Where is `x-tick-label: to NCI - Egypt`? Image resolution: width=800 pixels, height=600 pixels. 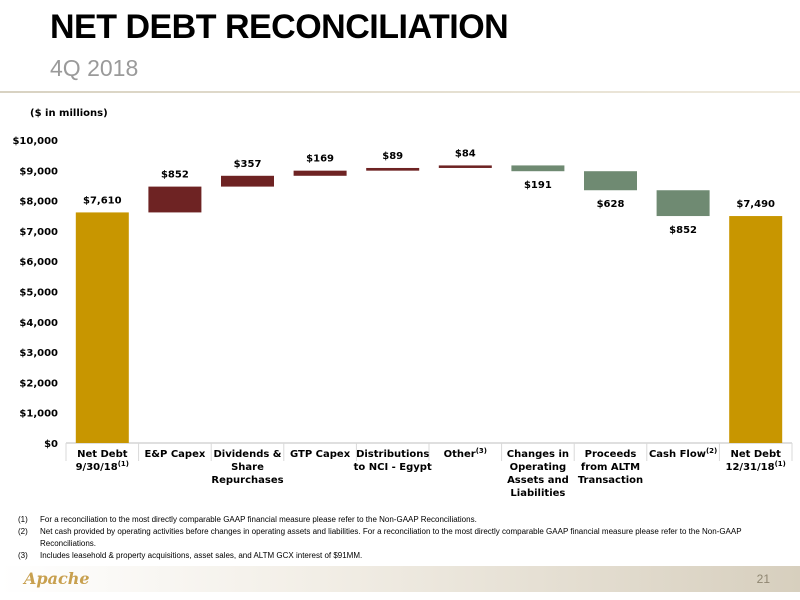 x-tick-label: to NCI - Egypt is located at coordinates (393, 467).